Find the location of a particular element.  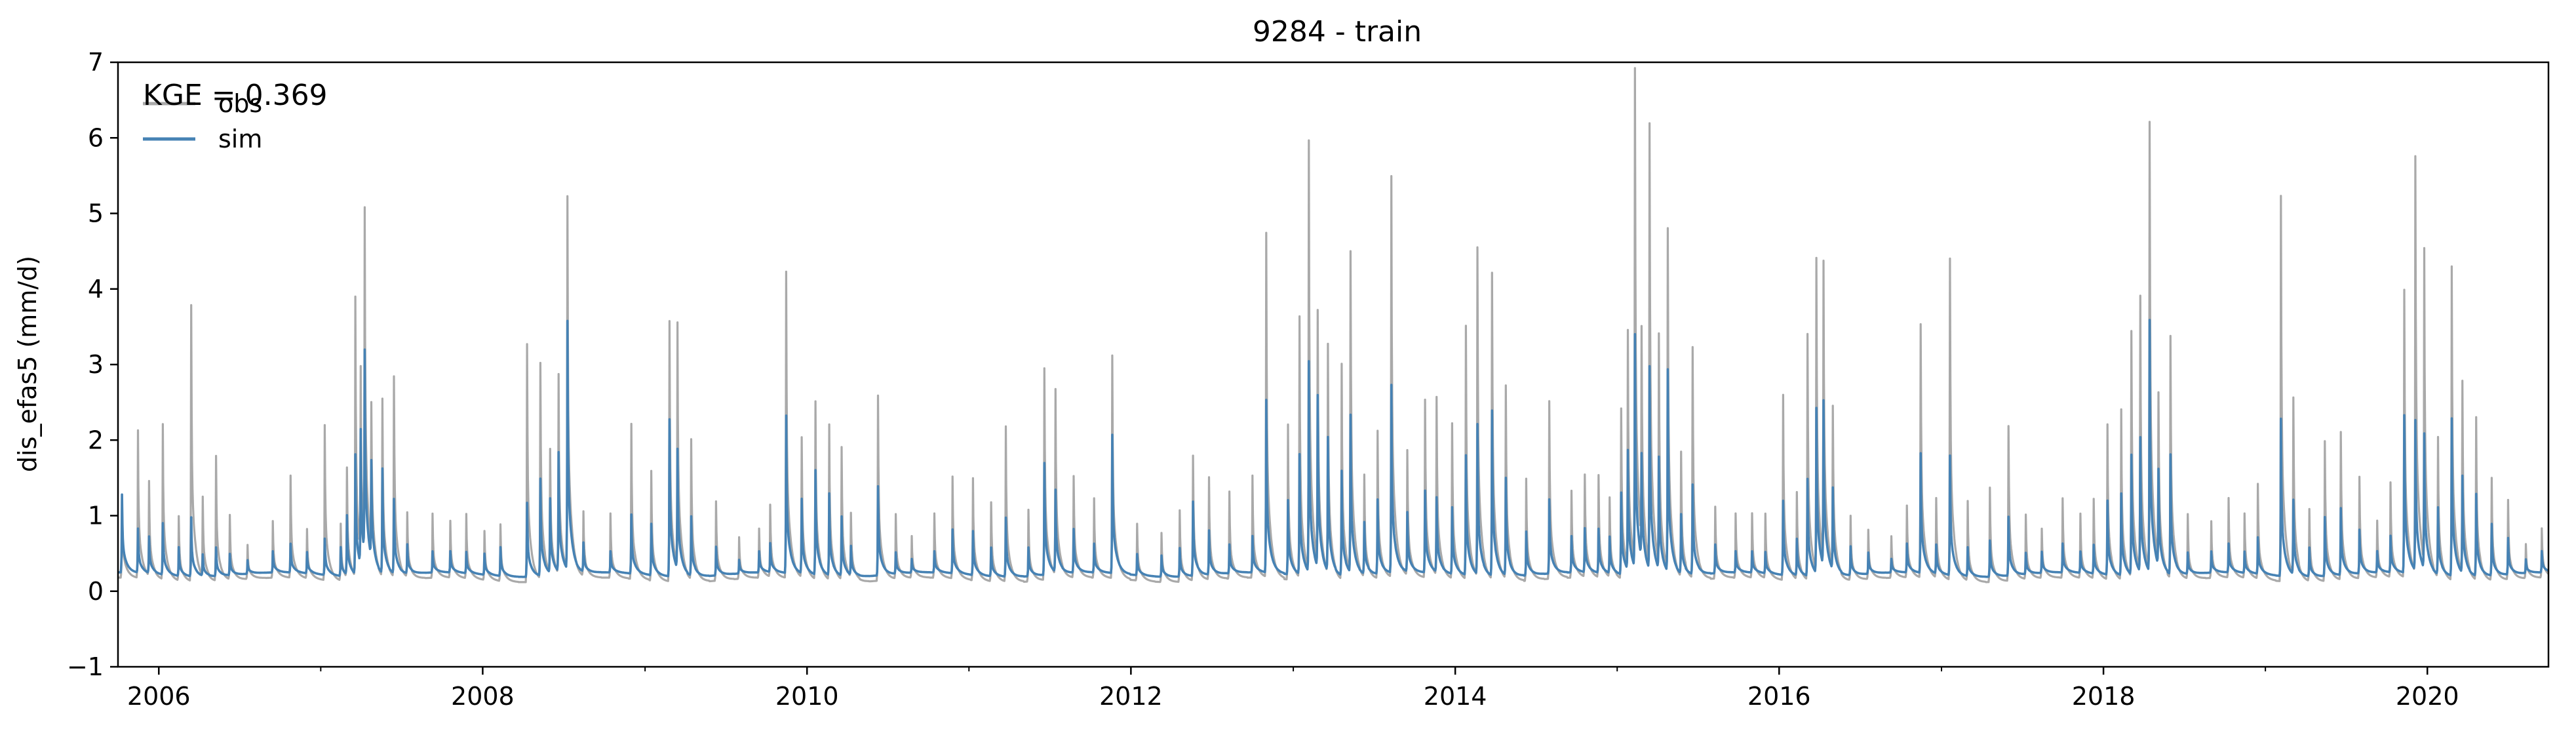

y-tick-label: 2 is located at coordinates (96, 440).